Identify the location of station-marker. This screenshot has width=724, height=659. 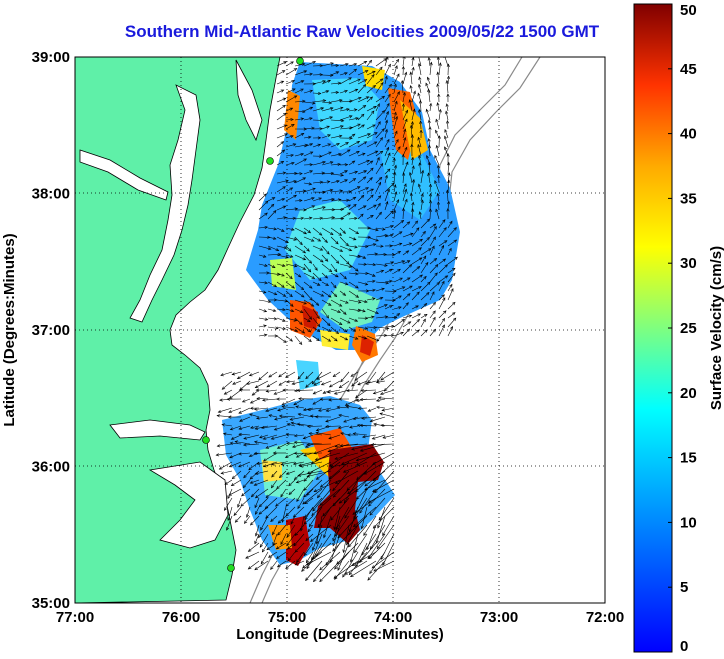
(206, 440).